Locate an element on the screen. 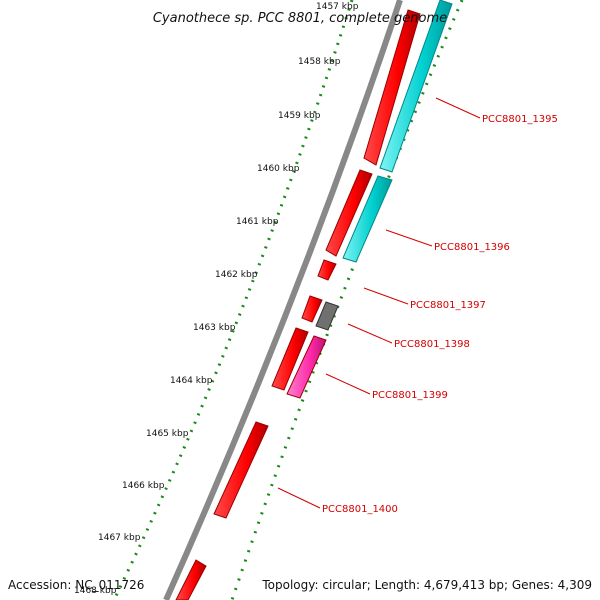 The width and height of the screenshot is (600, 600). gene-arrow-1395-cyan is located at coordinates (416, 86).